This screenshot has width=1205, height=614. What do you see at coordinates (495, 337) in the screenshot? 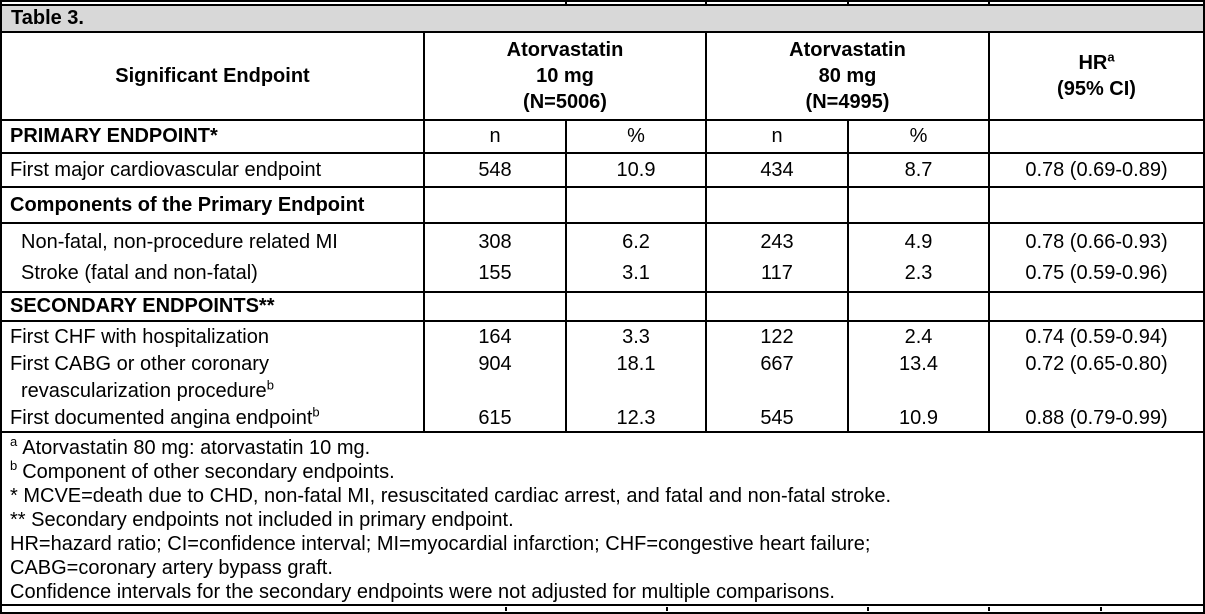
I see `value-n-10mg: 164` at bounding box center [495, 337].